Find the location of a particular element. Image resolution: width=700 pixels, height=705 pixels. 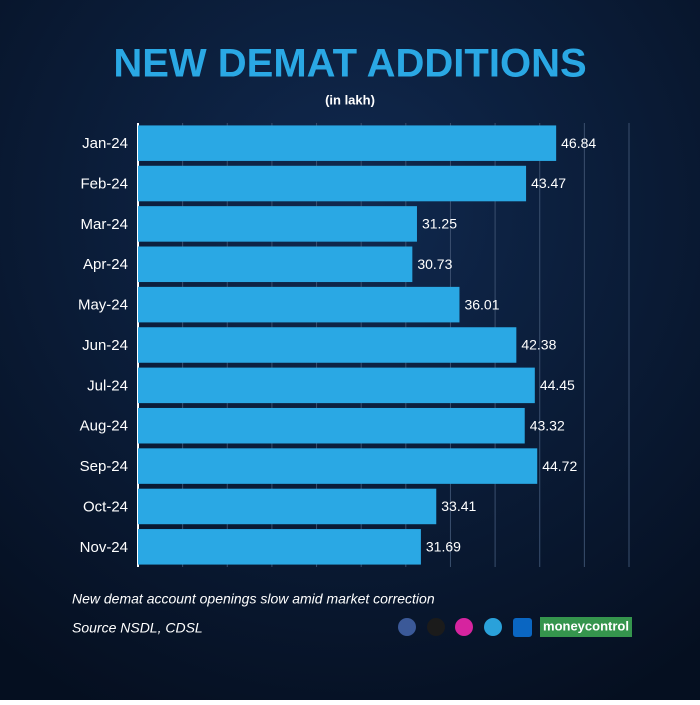

social-icons is located at coordinates (465, 627).